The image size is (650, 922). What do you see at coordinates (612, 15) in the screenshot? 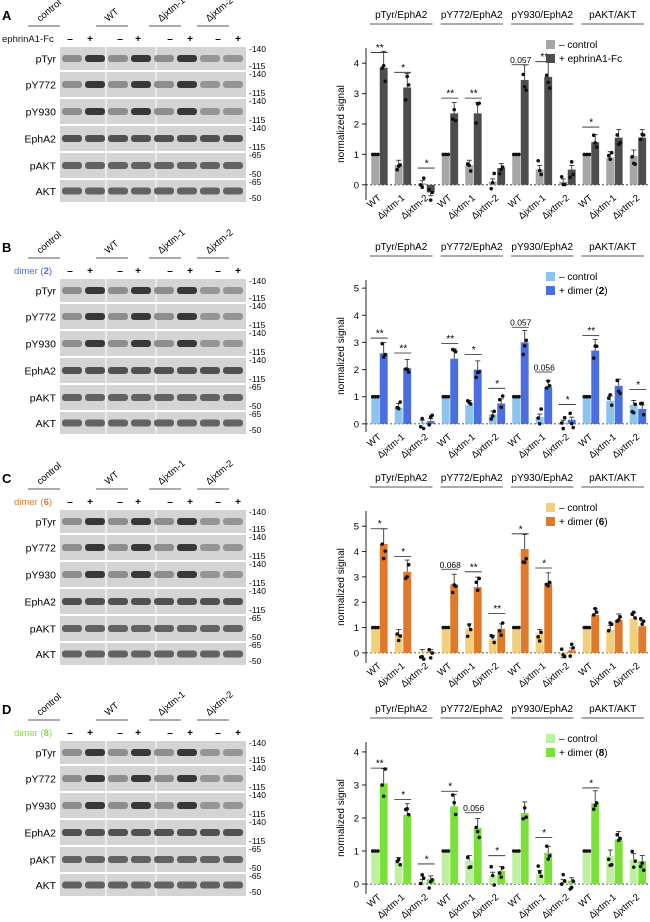
I see `group-title: pAKT/AKT` at bounding box center [612, 15].